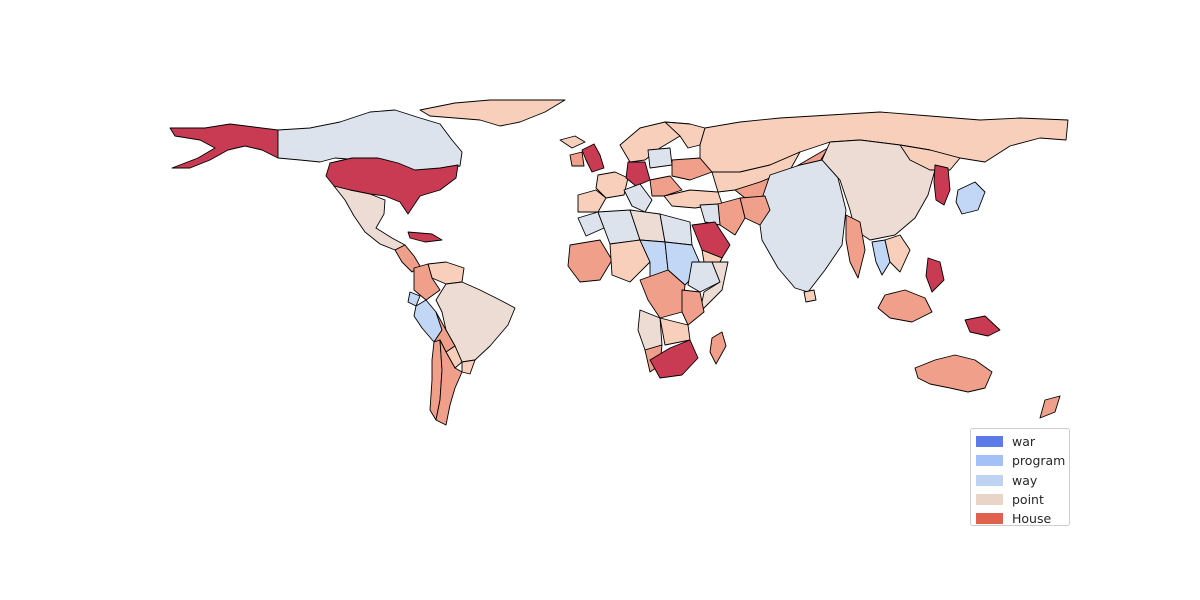 This screenshot has width=1200, height=600. Describe the element at coordinates (638, 198) in the screenshot. I see `region-italy` at that location.